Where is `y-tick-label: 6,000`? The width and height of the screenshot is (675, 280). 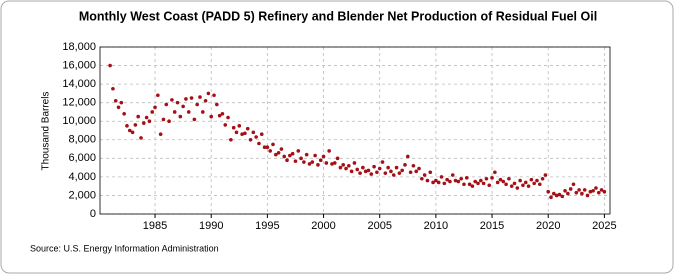 y-tick-label: 6,000 is located at coordinates (82, 158).